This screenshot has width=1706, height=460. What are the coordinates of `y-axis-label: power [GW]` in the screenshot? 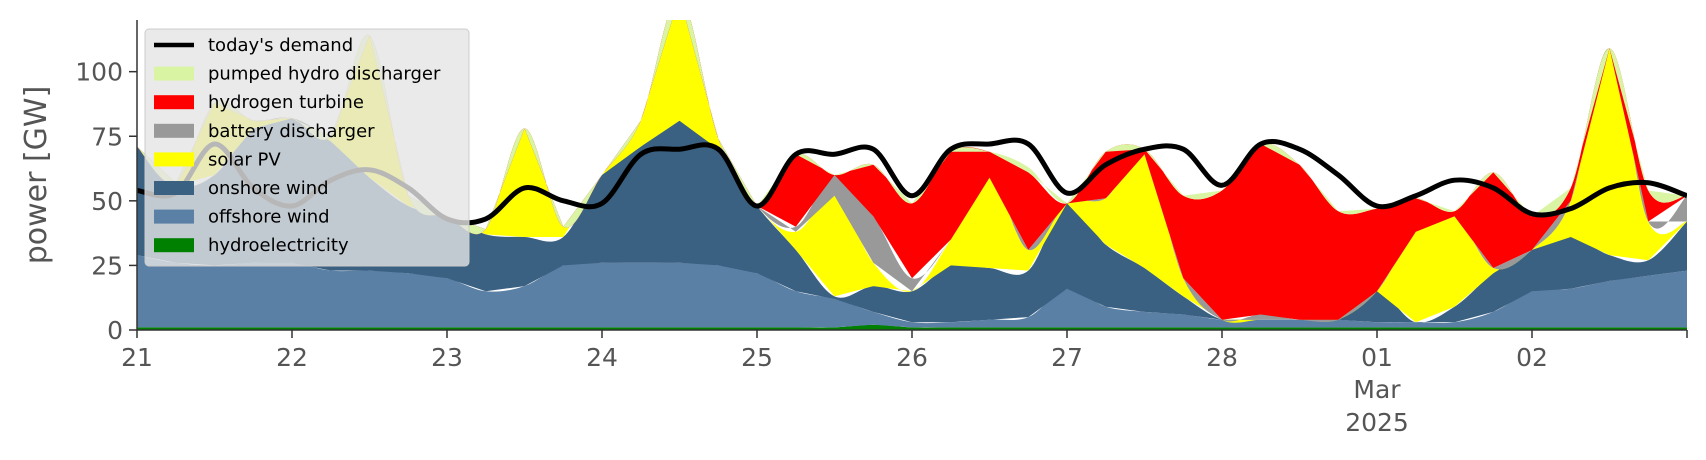 It's located at (36, 175).